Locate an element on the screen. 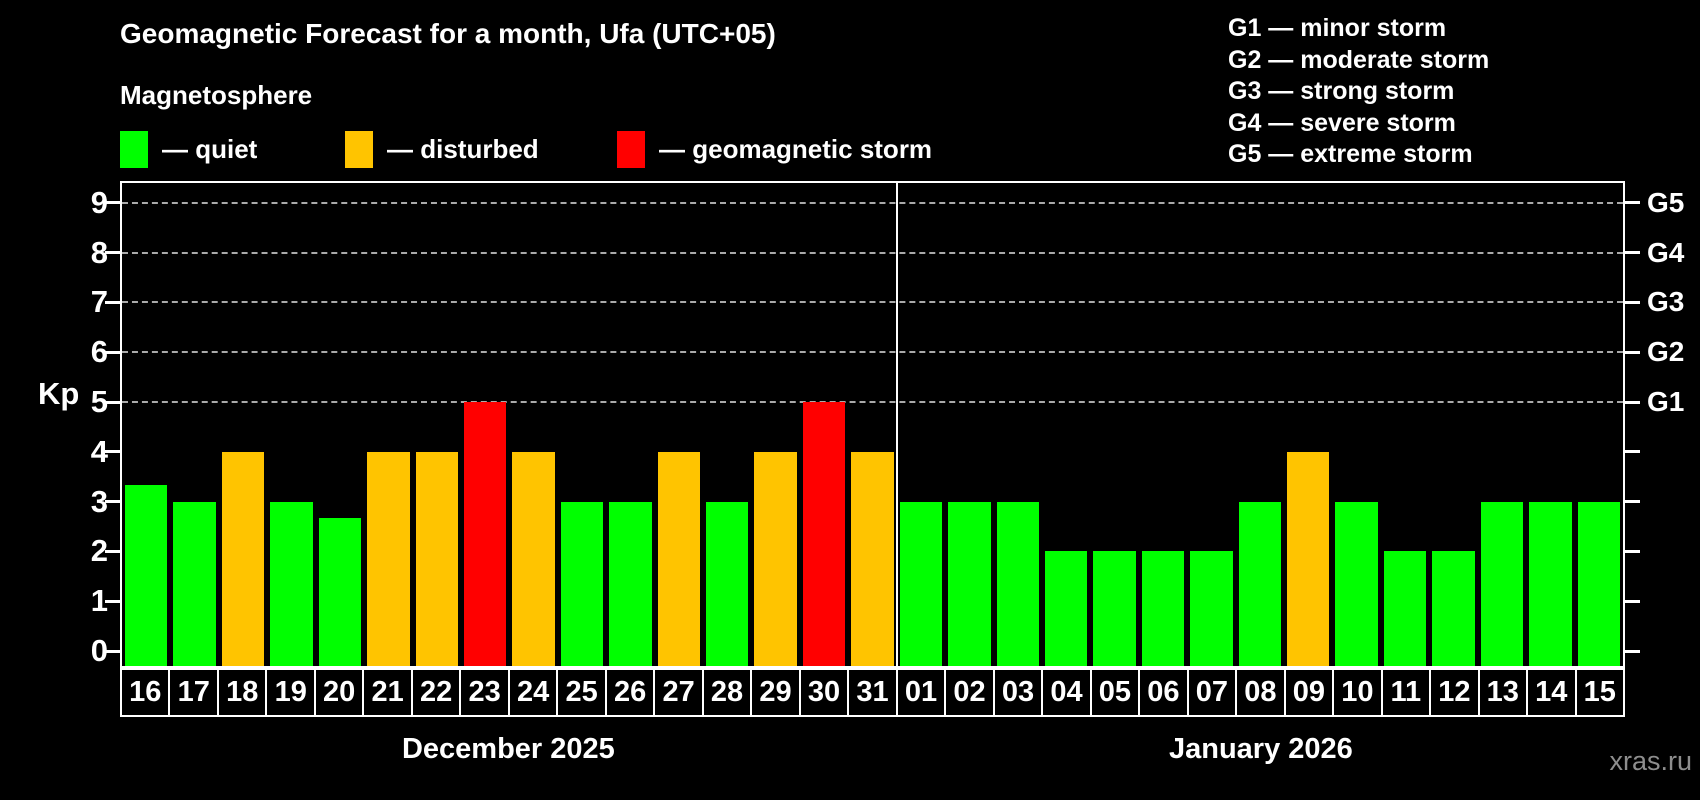 The width and height of the screenshot is (1700, 800). g-legend-line-1: G1 — minor storm is located at coordinates (1337, 28).